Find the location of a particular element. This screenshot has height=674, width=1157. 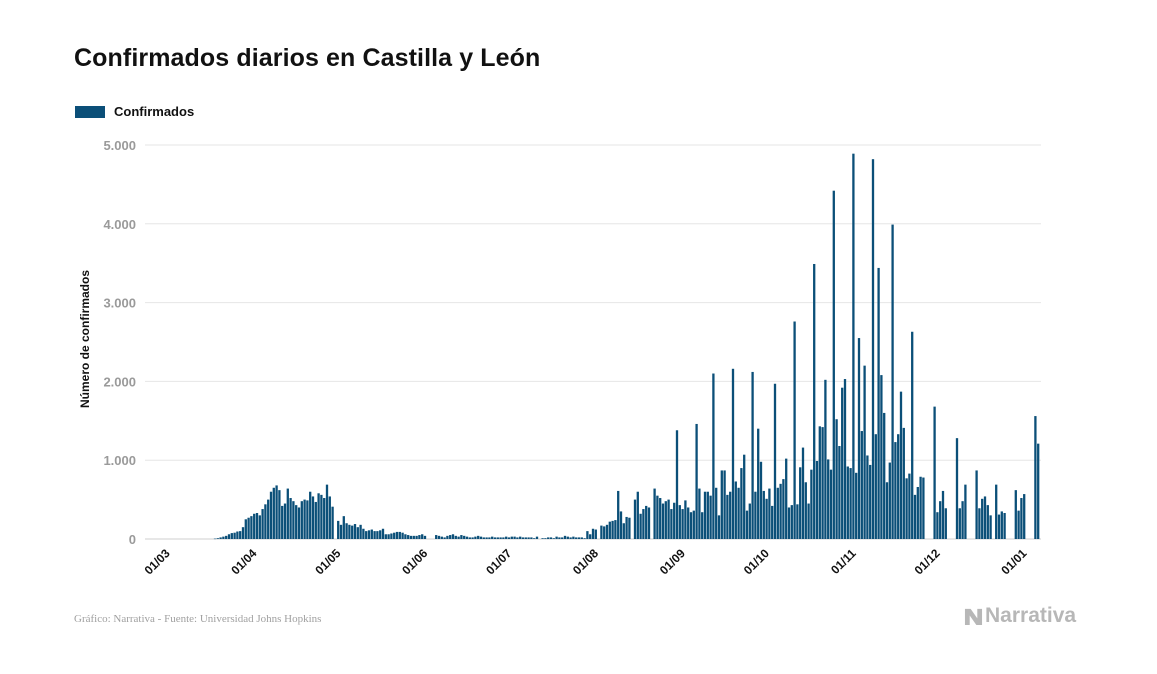

brand-name: Narrativa is located at coordinates (1031, 615).